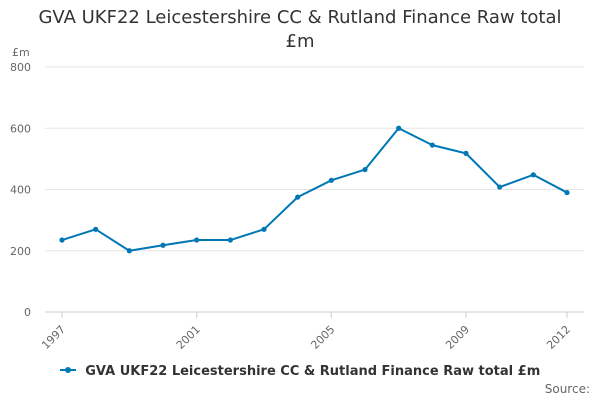  I want to click on y-tick-label: 200, so click(20, 251).